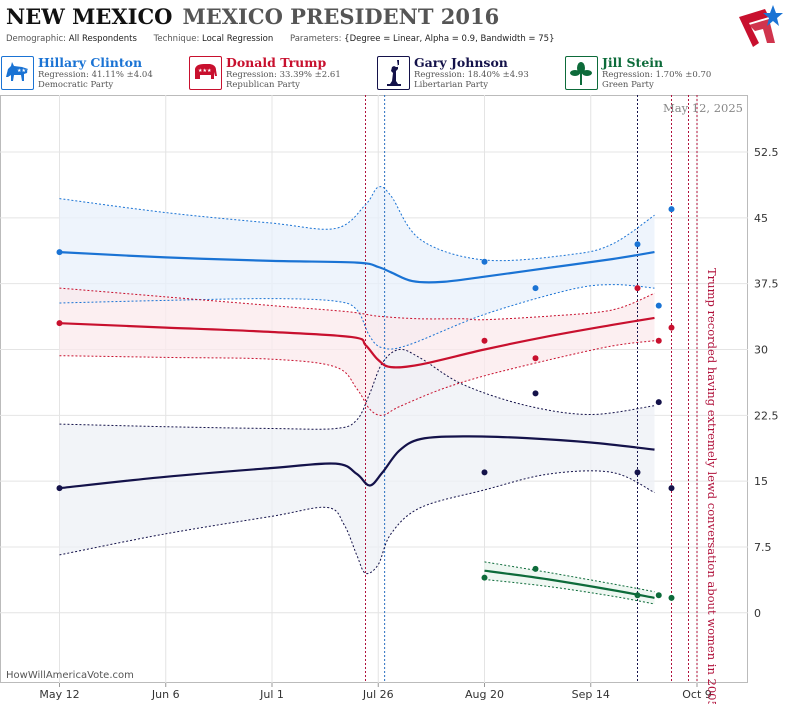 This screenshot has width=789, height=704. Describe the element at coordinates (591, 694) in the screenshot. I see `x-tick-label: Sep 14` at that location.